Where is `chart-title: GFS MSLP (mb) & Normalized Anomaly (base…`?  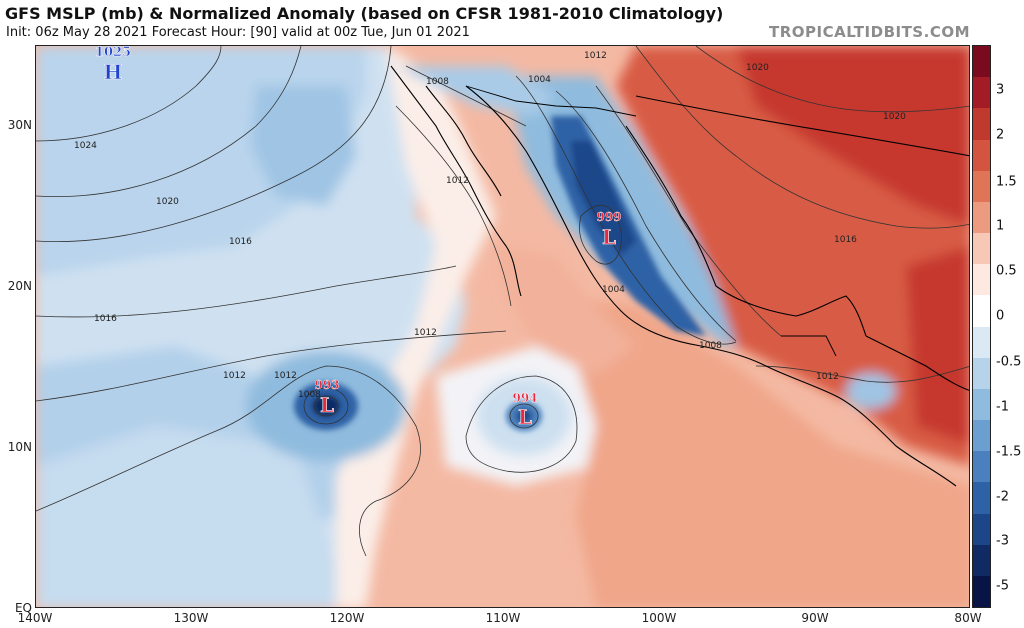 chart-title: GFS MSLP (mb) & Normalized Anomaly (base… is located at coordinates (364, 13).